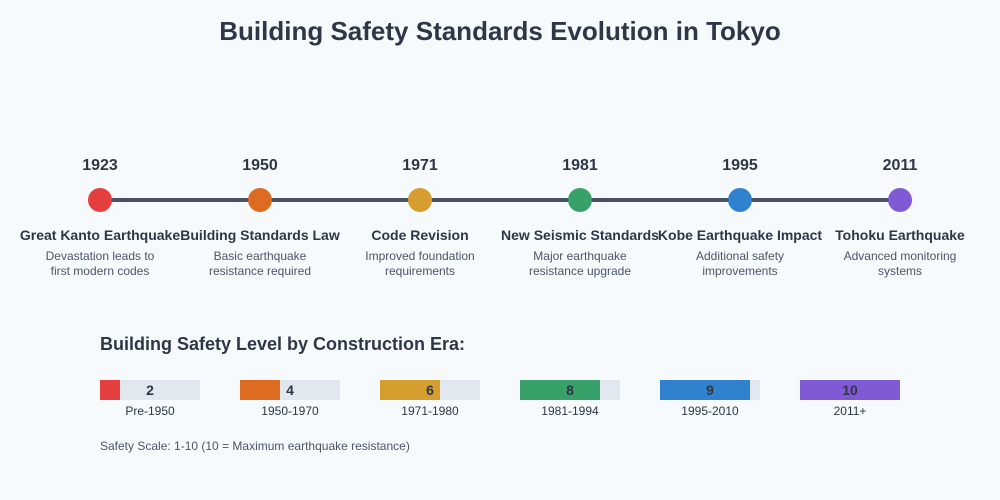 The height and width of the screenshot is (500, 1000). Describe the element at coordinates (100, 271) in the screenshot. I see `event-description: first modern codes` at that location.